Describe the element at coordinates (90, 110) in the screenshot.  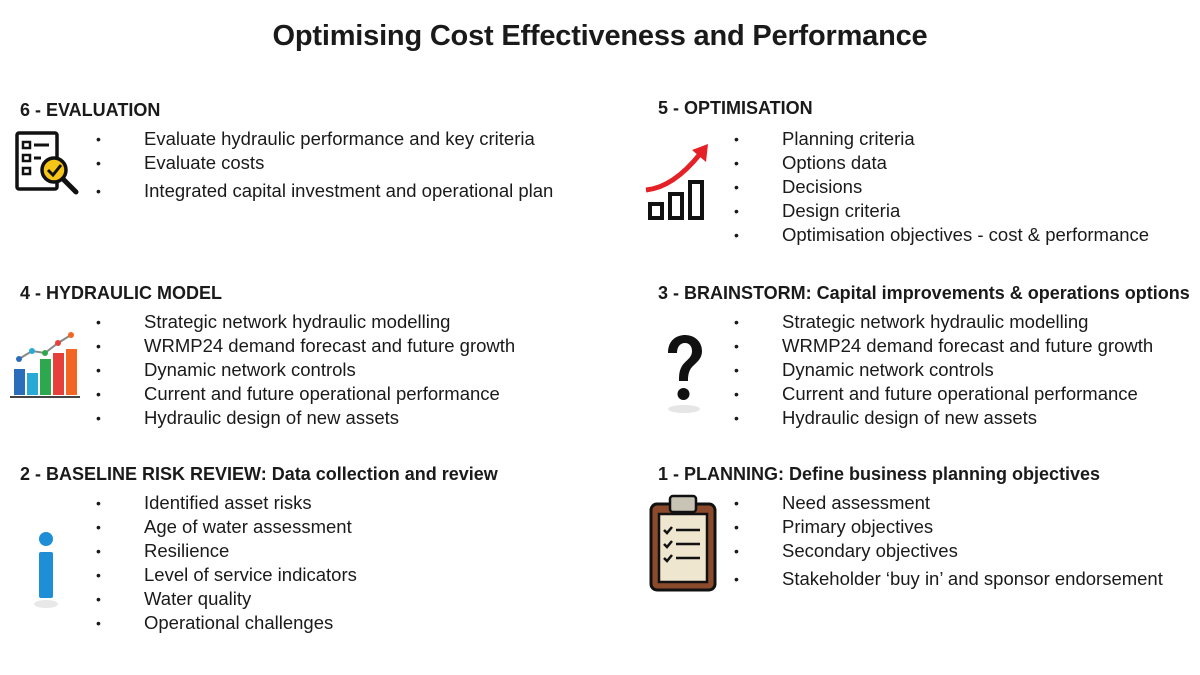
I see `section-heading: 6 - EVALUATION` at that location.